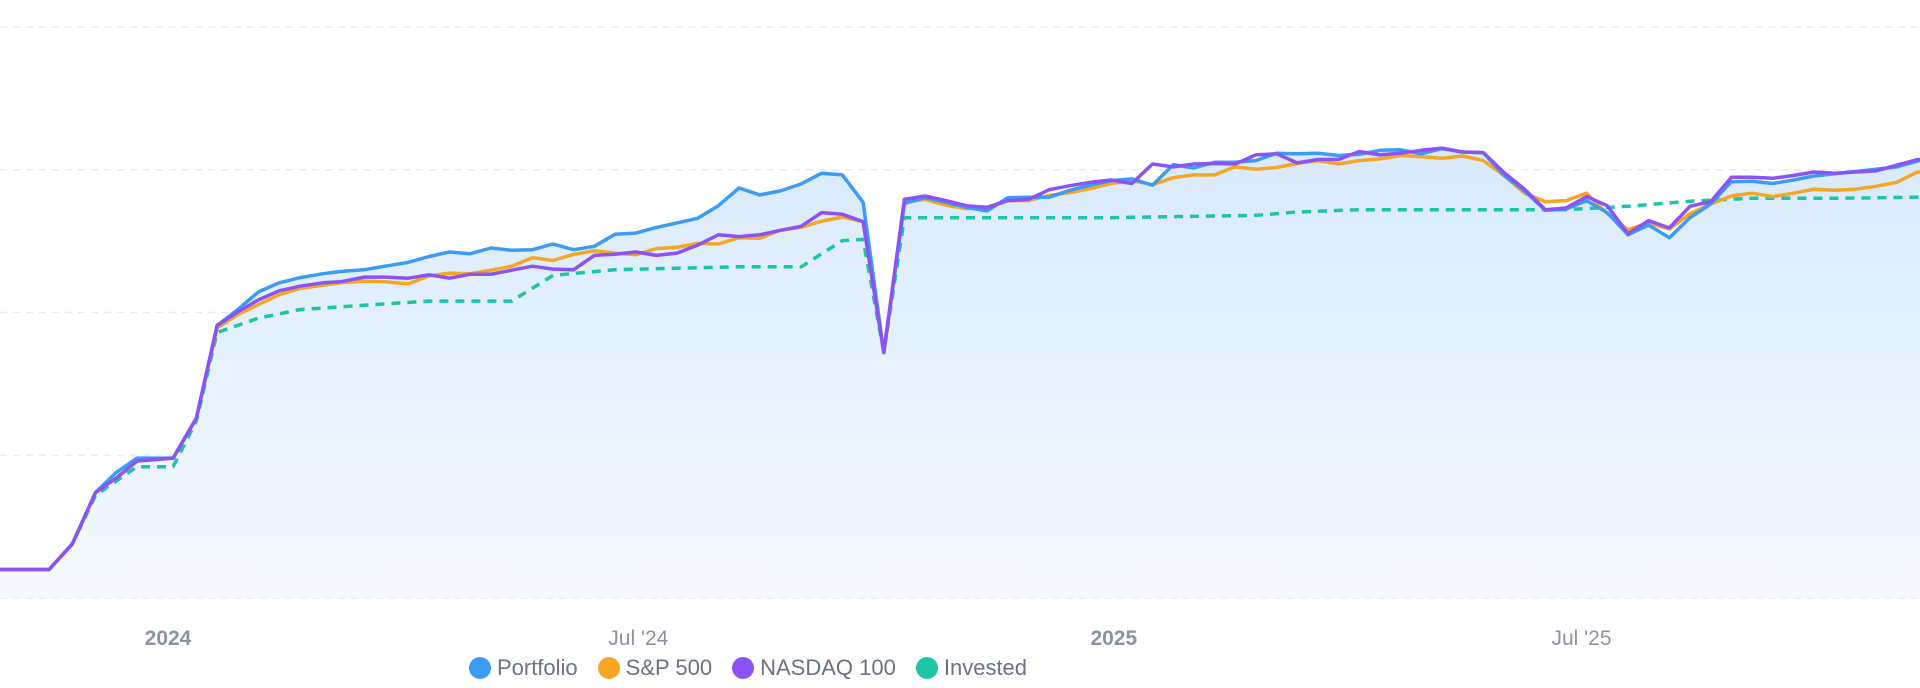 Image resolution: width=1920 pixels, height=688 pixels. What do you see at coordinates (828, 667) in the screenshot?
I see `legend-label: NASDAQ 100` at bounding box center [828, 667].